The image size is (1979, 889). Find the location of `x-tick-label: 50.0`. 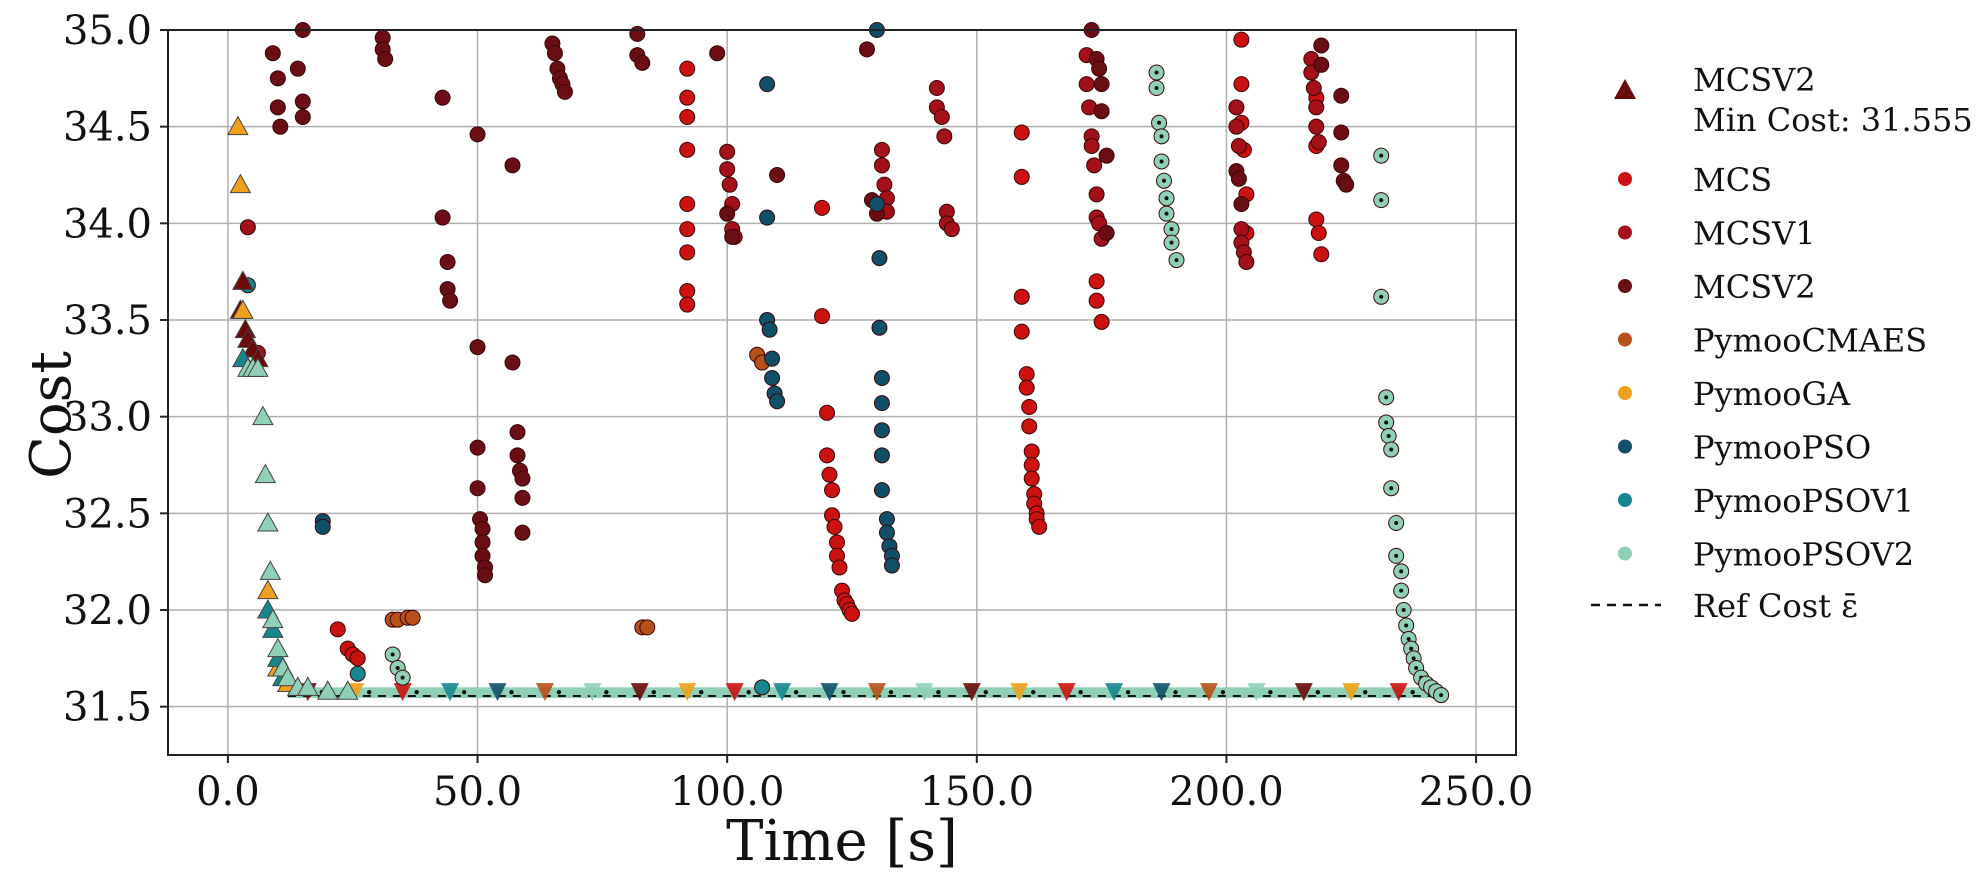

x-tick-label: 50.0 is located at coordinates (477, 792).